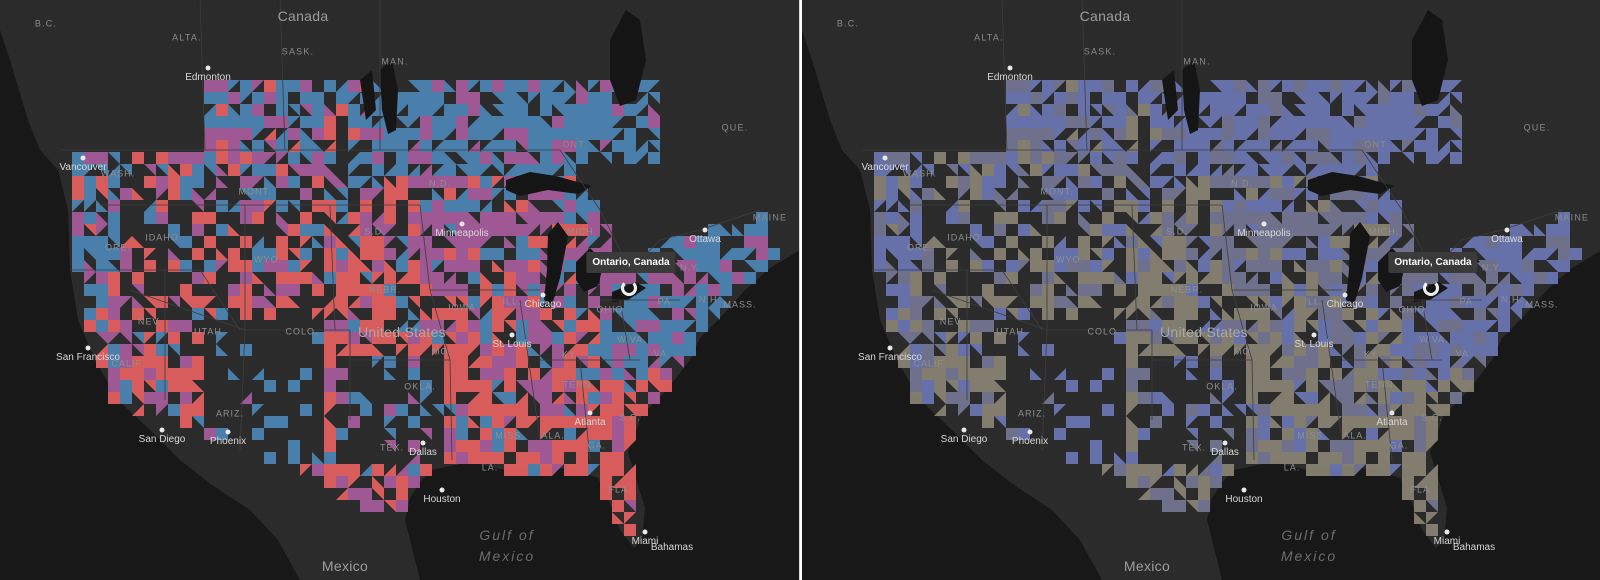 This screenshot has height=580, width=1600. I want to click on lake, so click(389, 97).